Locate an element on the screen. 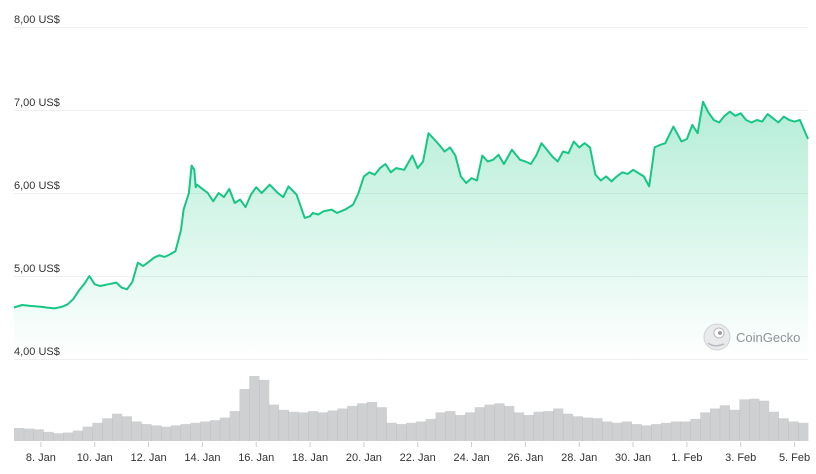 The width and height of the screenshot is (816, 474). y-tick-label: 5,00 US$ is located at coordinates (37, 269).